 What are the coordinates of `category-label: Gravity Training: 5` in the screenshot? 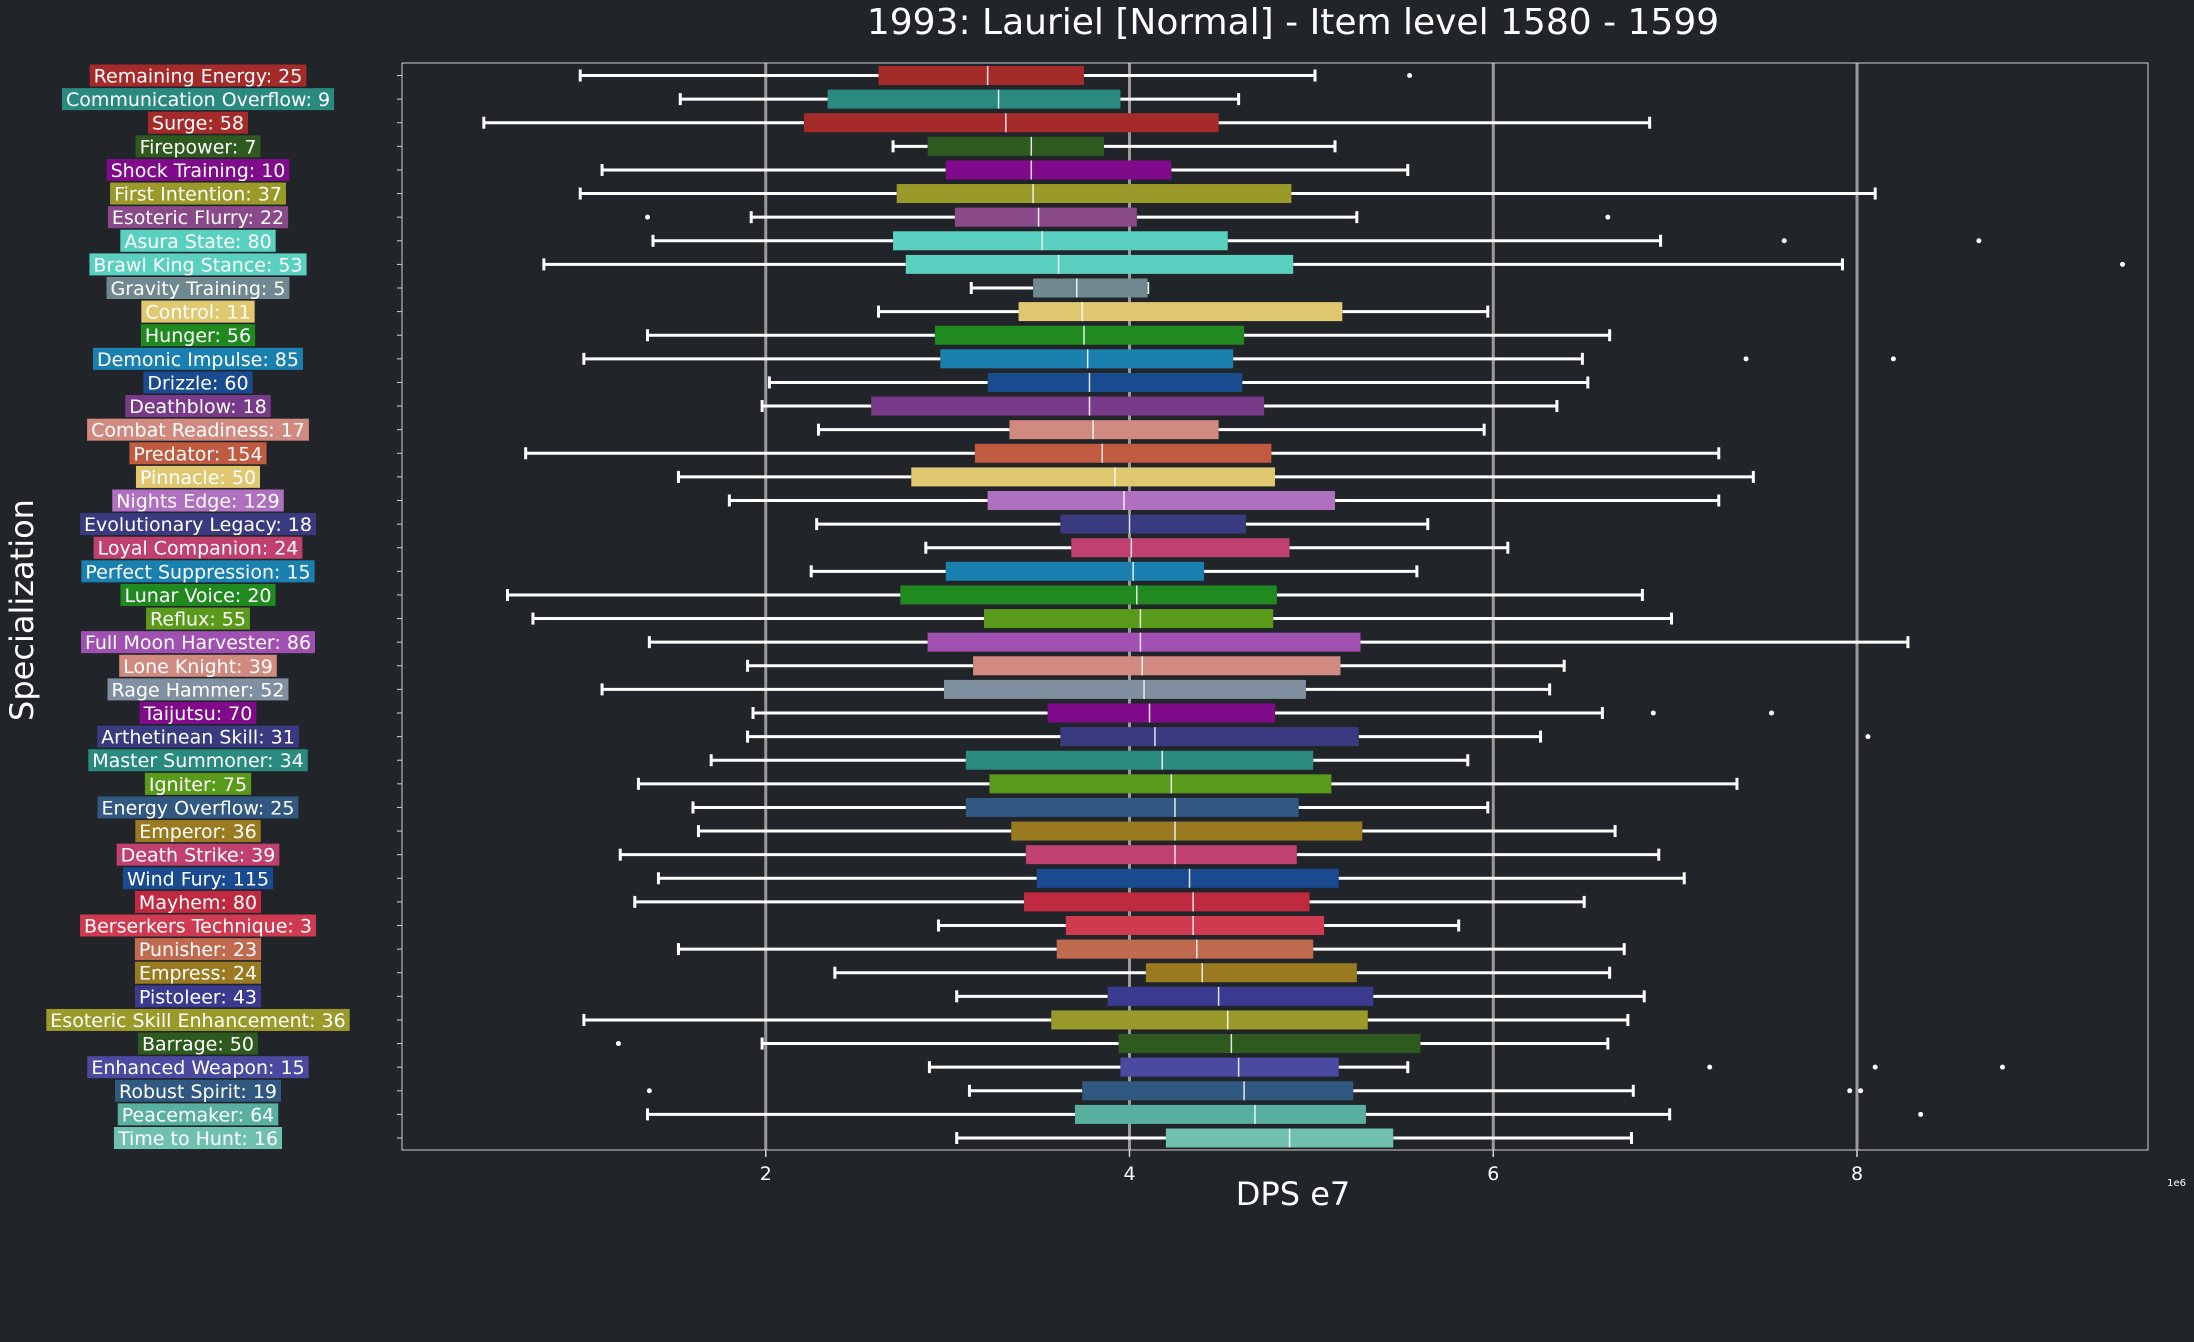 It's located at (198, 289).